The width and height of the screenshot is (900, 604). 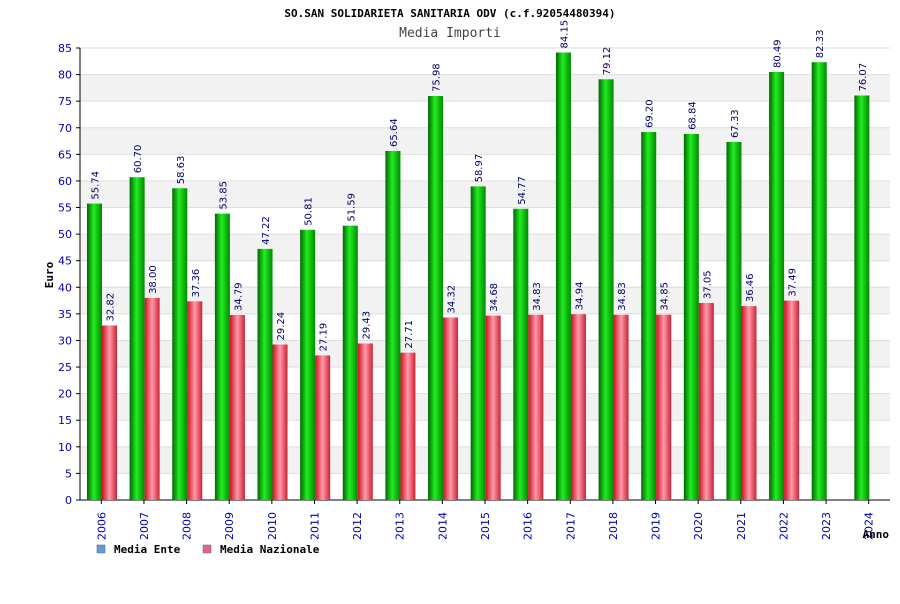 I want to click on y-tick-label: 40, so click(x=65, y=287).